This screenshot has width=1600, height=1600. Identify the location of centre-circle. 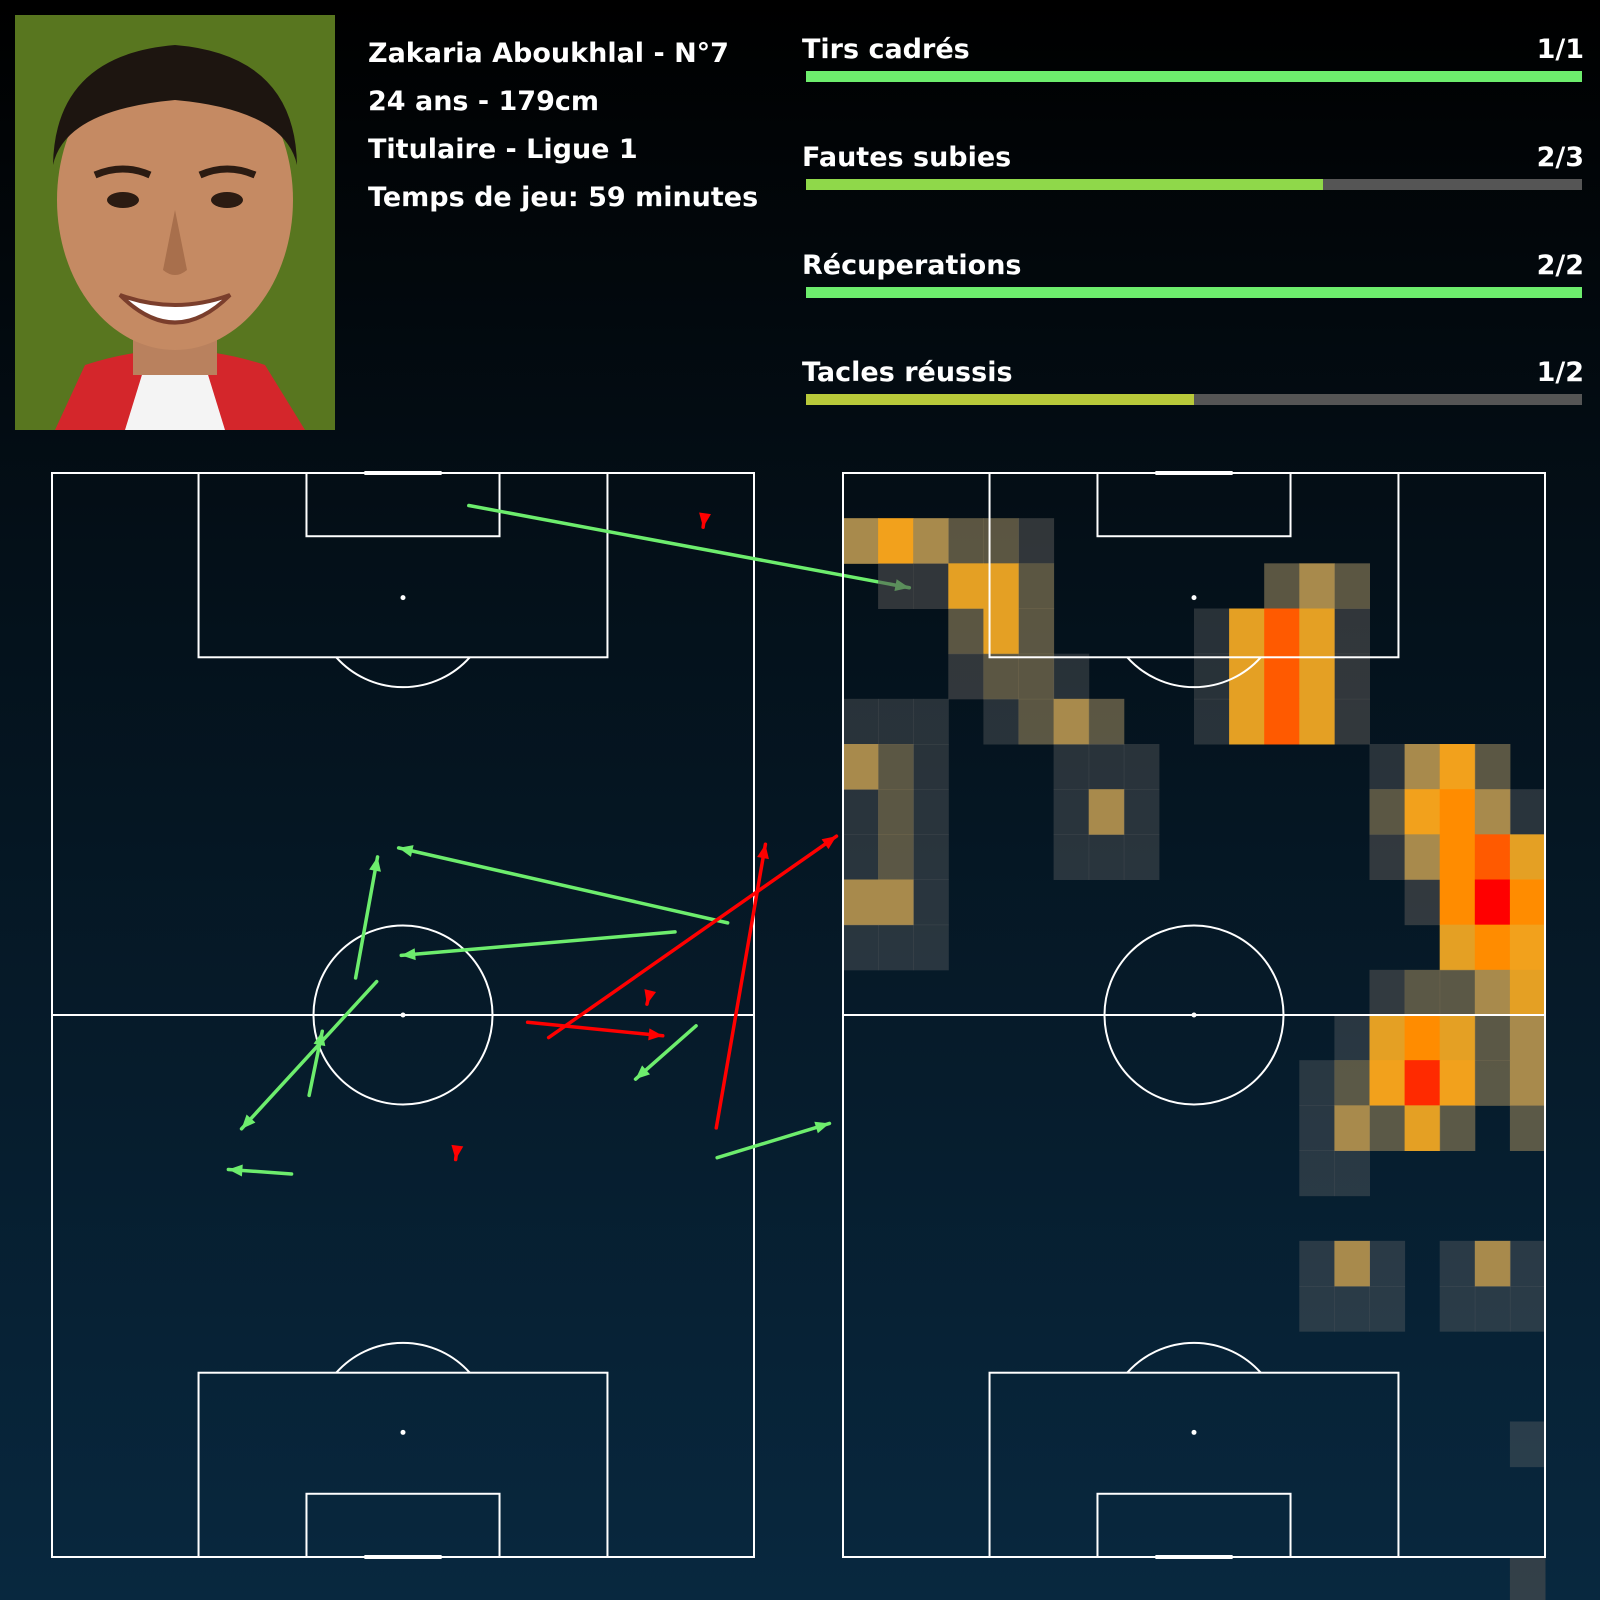
(403, 1015).